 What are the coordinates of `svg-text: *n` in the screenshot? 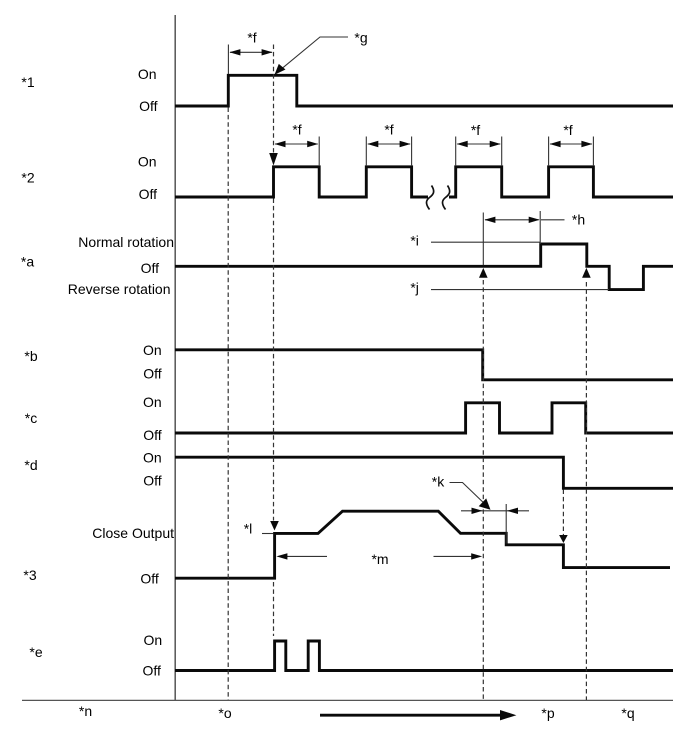 It's located at (85, 711).